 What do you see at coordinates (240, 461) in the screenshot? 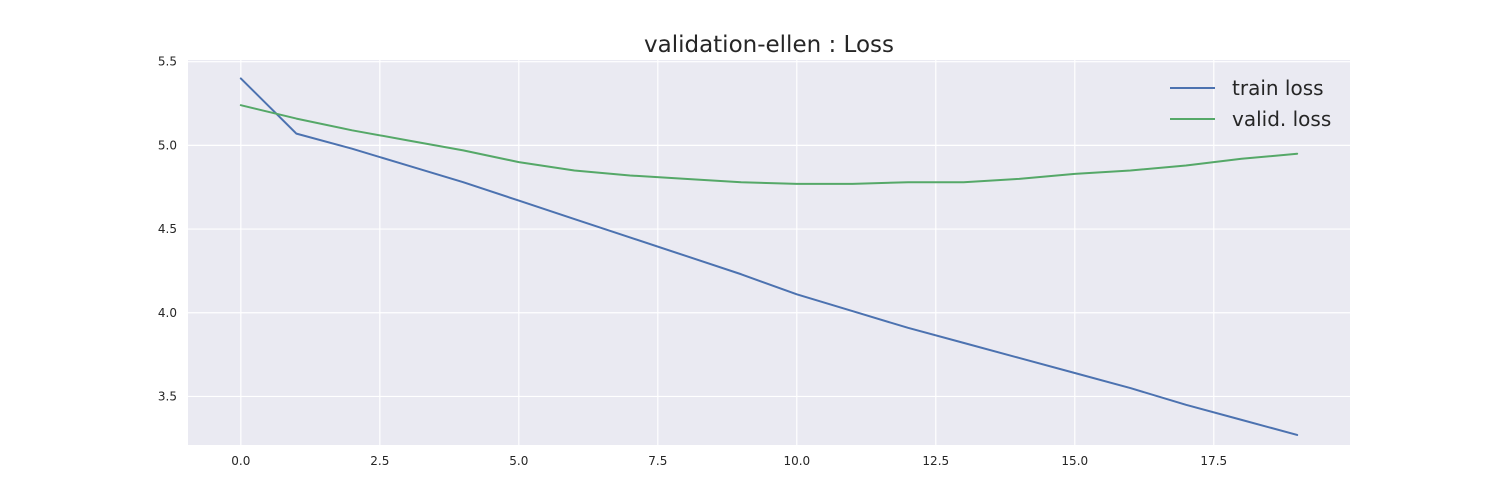
I see `x-tick-label: 0.0` at bounding box center [240, 461].